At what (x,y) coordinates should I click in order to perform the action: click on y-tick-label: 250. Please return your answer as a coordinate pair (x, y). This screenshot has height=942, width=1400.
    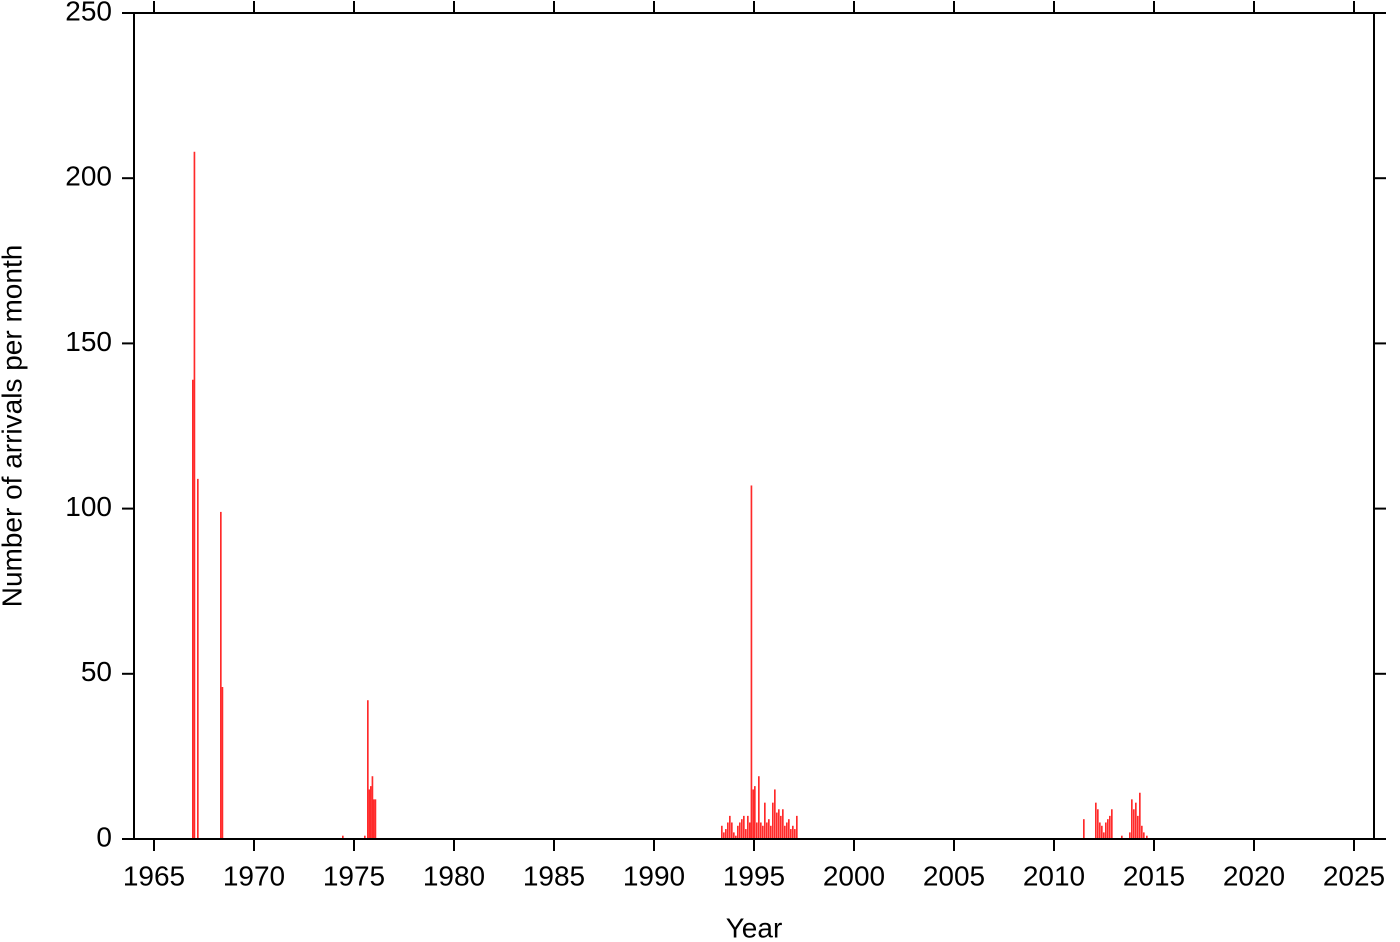
    Looking at the image, I should click on (88, 13).